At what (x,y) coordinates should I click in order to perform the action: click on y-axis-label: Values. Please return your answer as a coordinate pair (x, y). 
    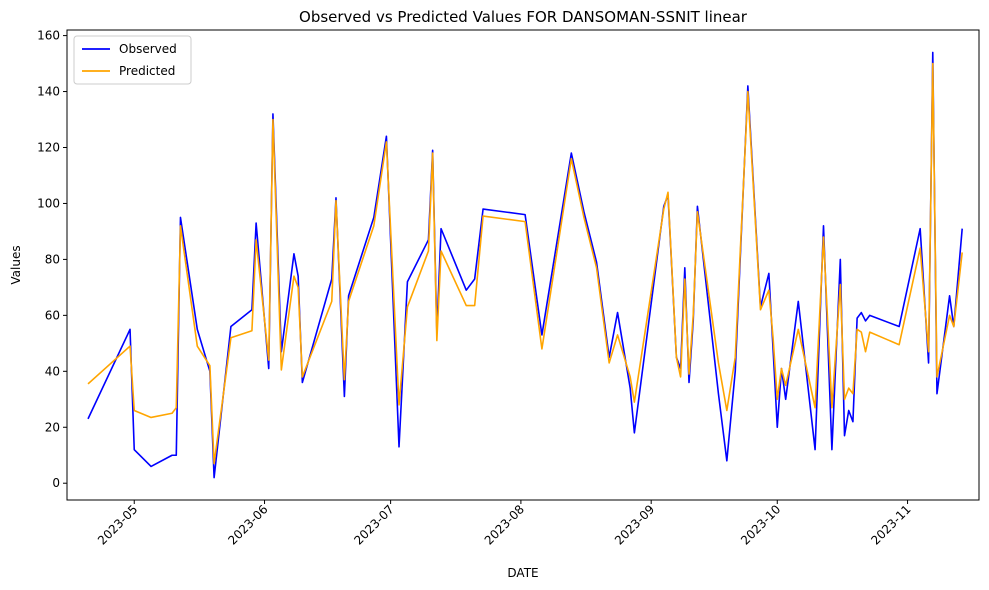
    Looking at the image, I should click on (16, 264).